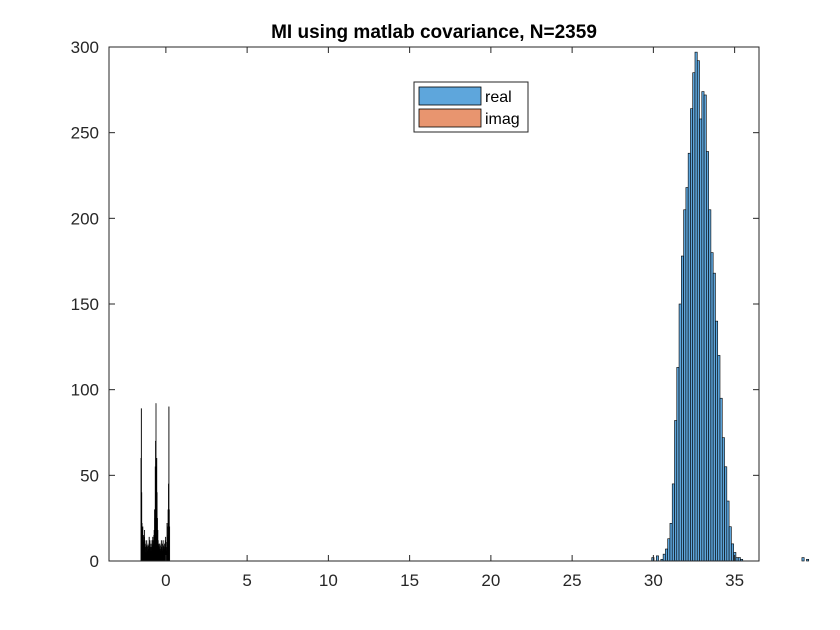 The height and width of the screenshot is (630, 840). I want to click on x-tick-label: 25, so click(572, 580).